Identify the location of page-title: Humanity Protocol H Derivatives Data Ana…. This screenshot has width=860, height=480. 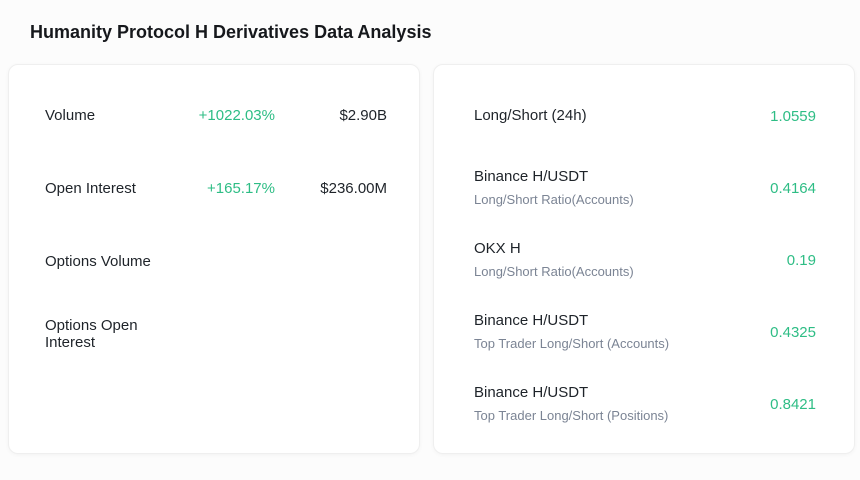
(231, 32).